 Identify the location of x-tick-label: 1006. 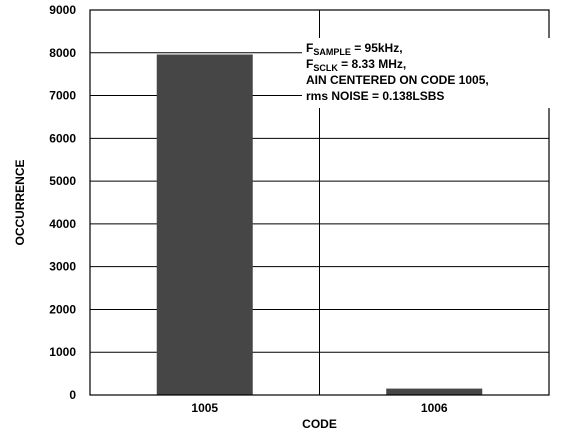
(434, 408).